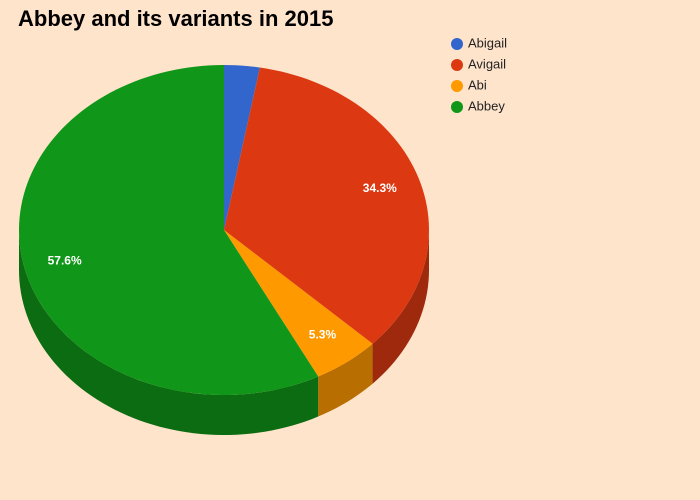 The width and height of the screenshot is (700, 500). Describe the element at coordinates (486, 105) in the screenshot. I see `legend-label: Abbey` at that location.